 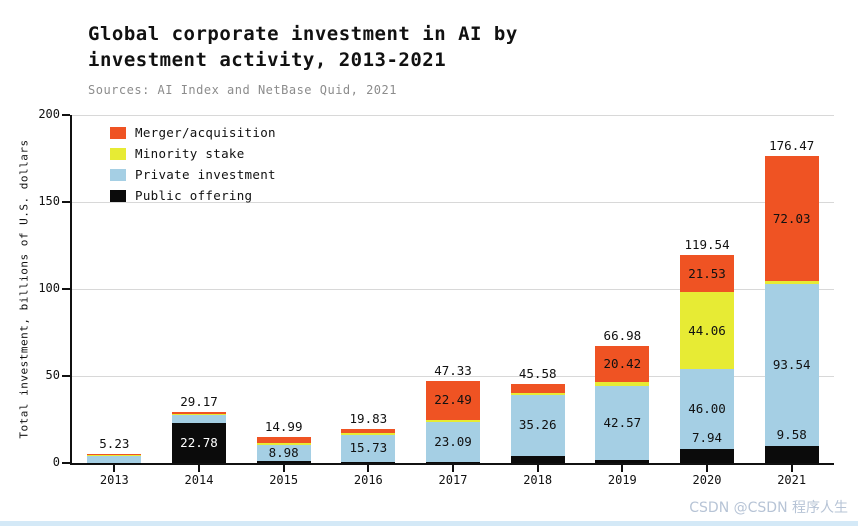 I want to click on bar-total-label: 19.83, so click(x=368, y=418).